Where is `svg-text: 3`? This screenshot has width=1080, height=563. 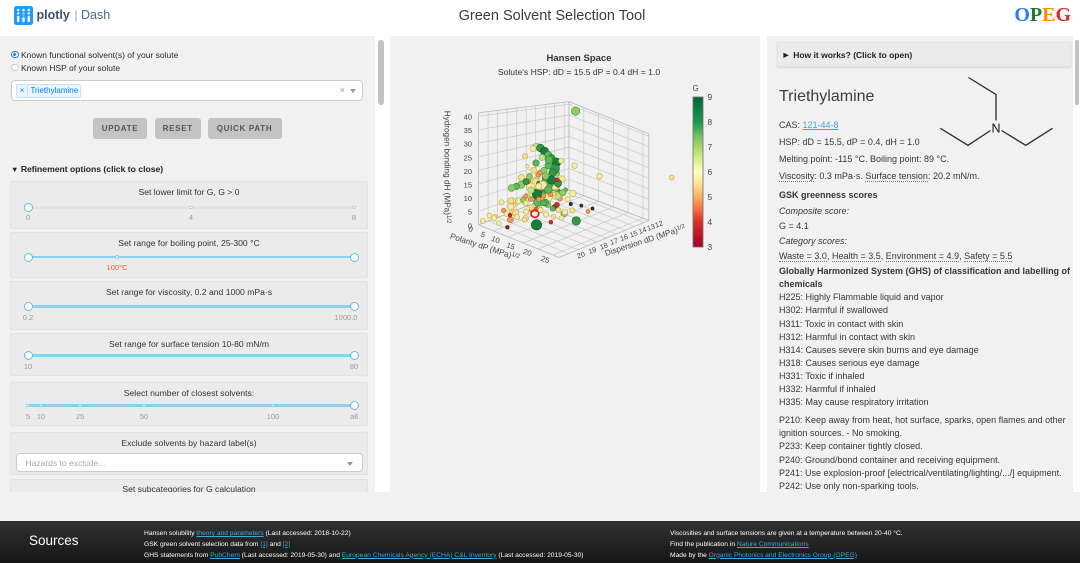
svg-text: 3 is located at coordinates (710, 247).